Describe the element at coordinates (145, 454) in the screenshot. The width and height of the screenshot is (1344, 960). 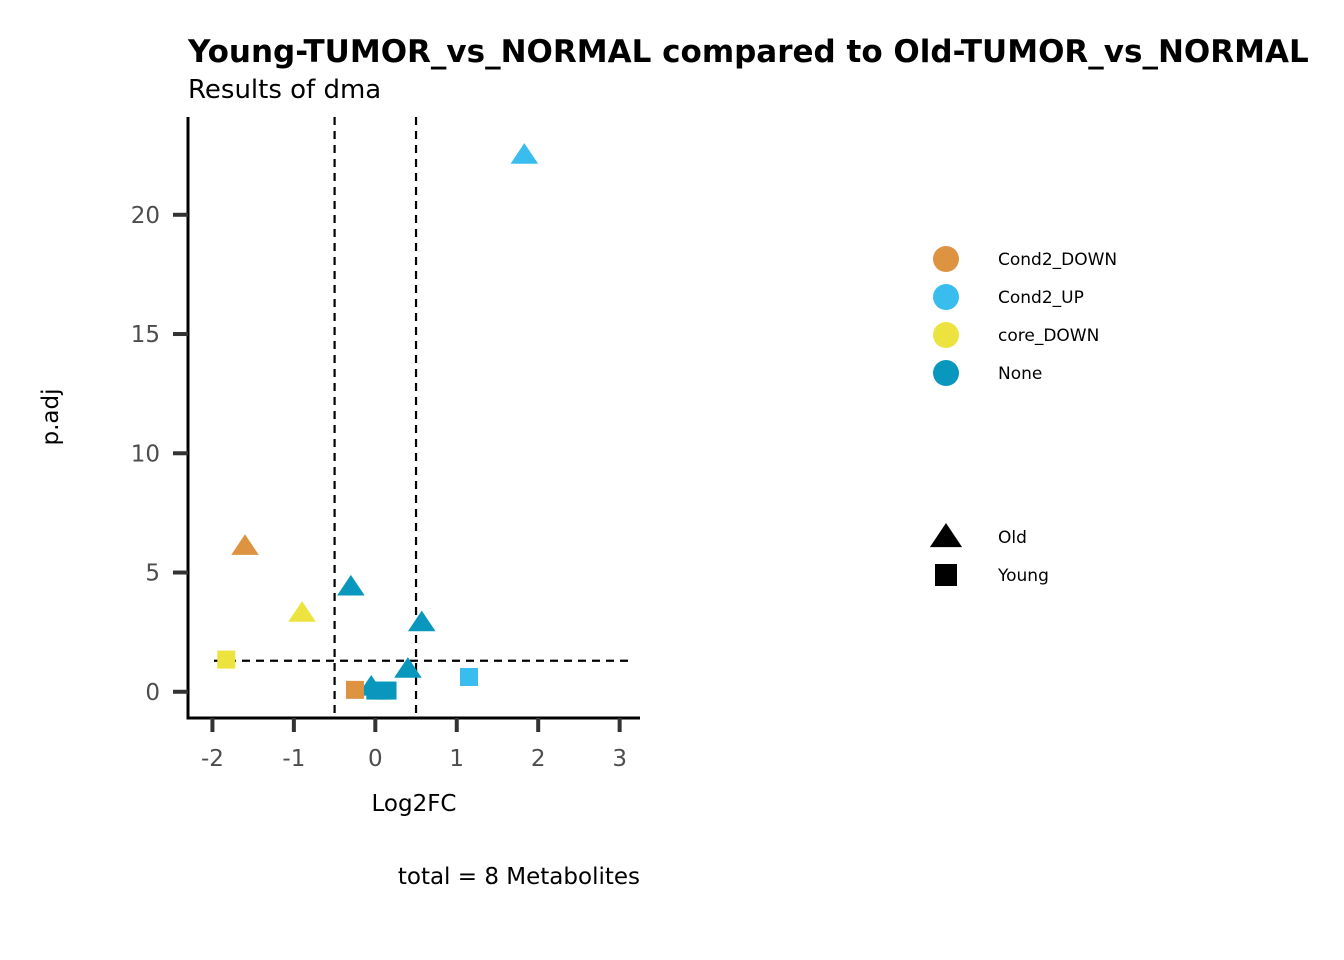
I see `y-tick-label: 10` at that location.